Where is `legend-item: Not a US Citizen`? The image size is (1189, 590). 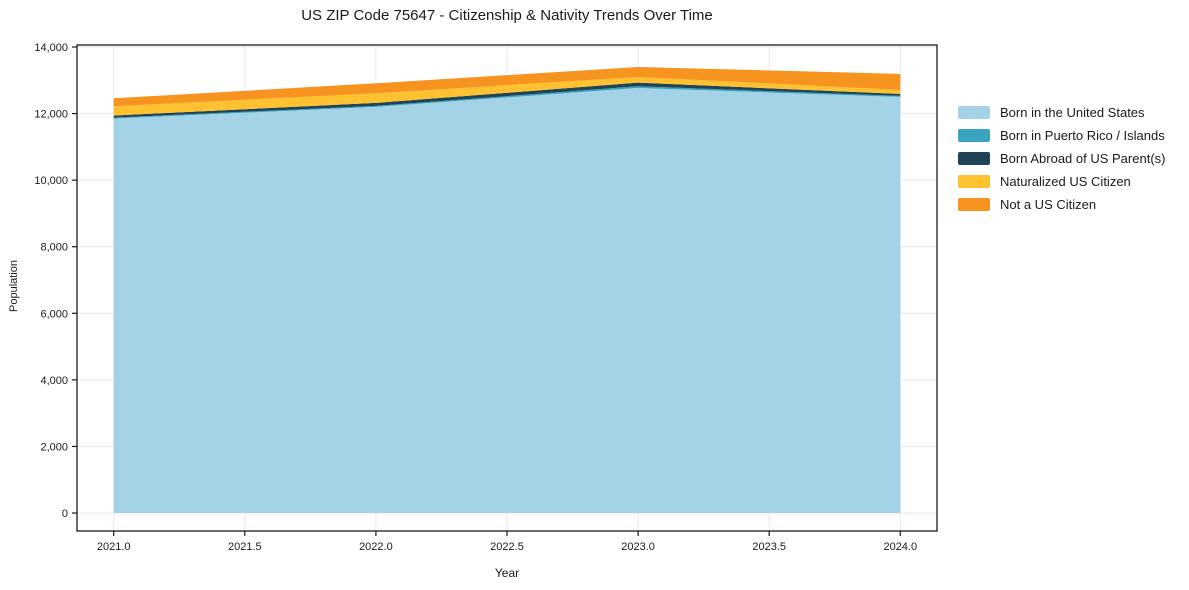 legend-item: Not a US Citizen is located at coordinates (1061, 204).